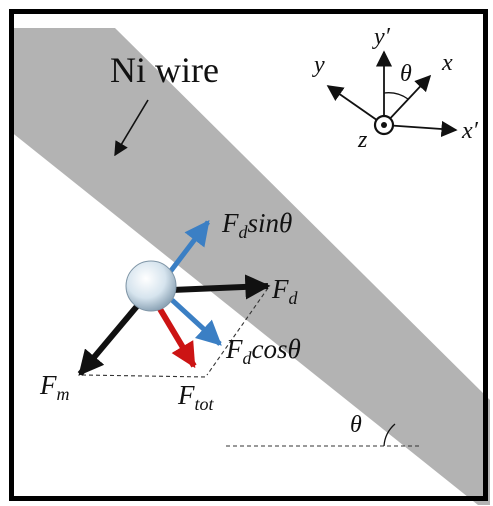 This screenshot has width=493, height=506. I want to click on fd-cos-arrow, so click(196, 322).